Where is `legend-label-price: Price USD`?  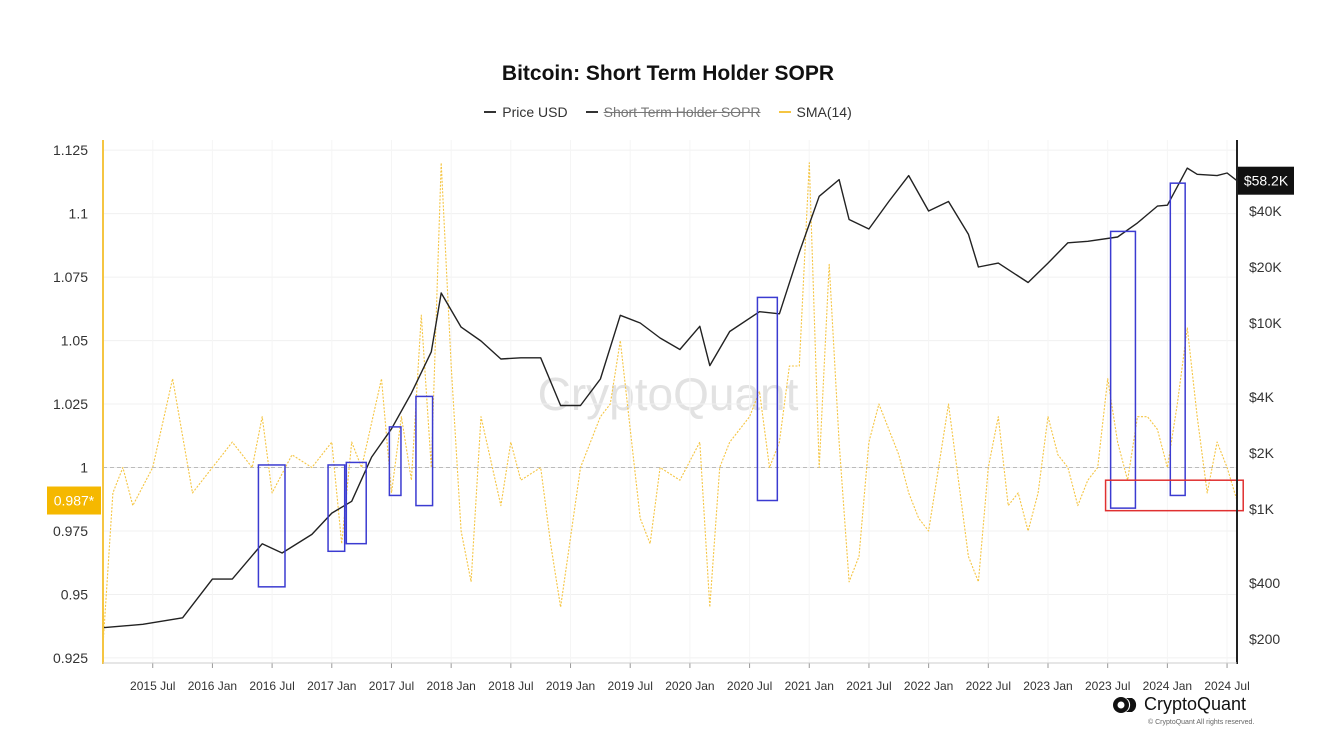
legend-label-price: Price USD is located at coordinates (535, 112).